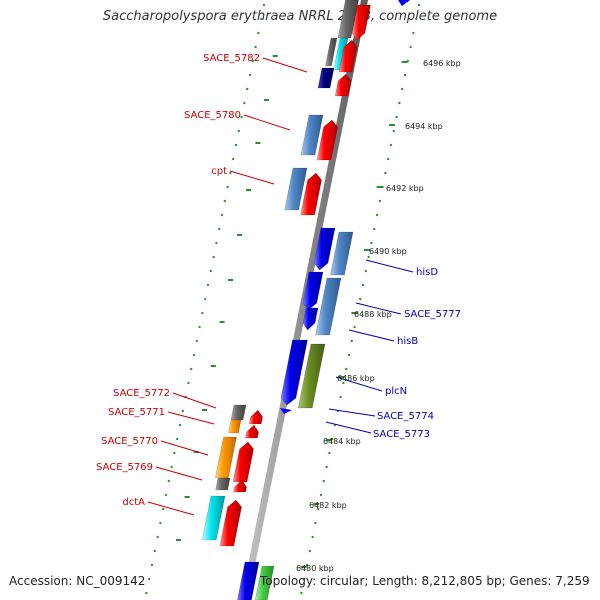 The width and height of the screenshot is (600, 600). I want to click on gene-feature-sace5770-orange, so click(225, 457).